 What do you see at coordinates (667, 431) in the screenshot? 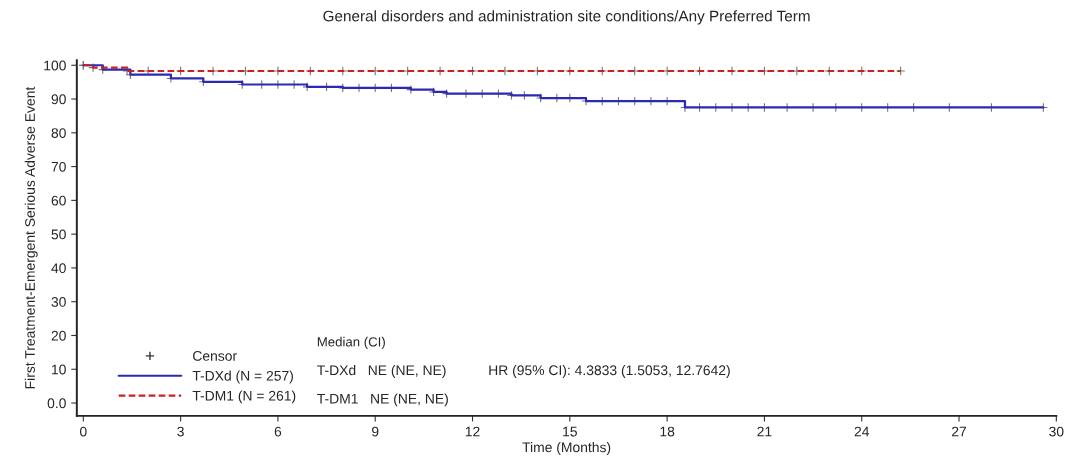
I see `x-tick-label: 18` at bounding box center [667, 431].